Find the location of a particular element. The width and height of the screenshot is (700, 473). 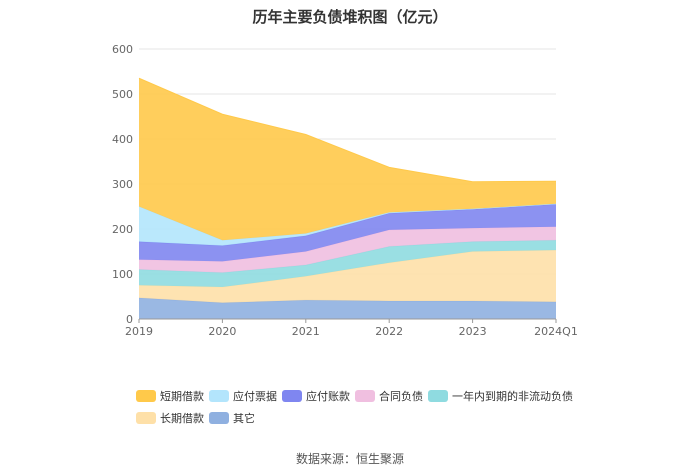

legend-item-short-term-loans: 短期借款 is located at coordinates (170, 396).